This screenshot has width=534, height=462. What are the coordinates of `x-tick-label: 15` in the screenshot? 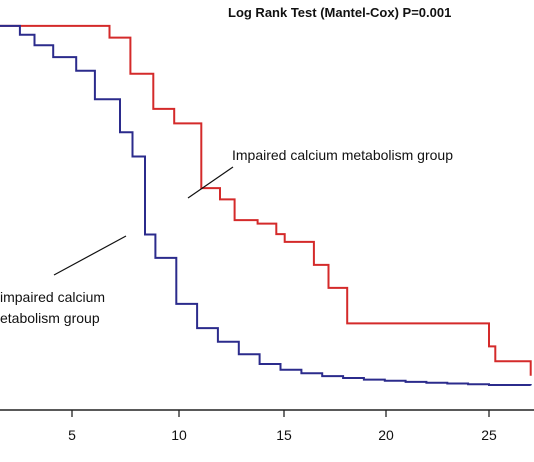 It's located at (284, 435).